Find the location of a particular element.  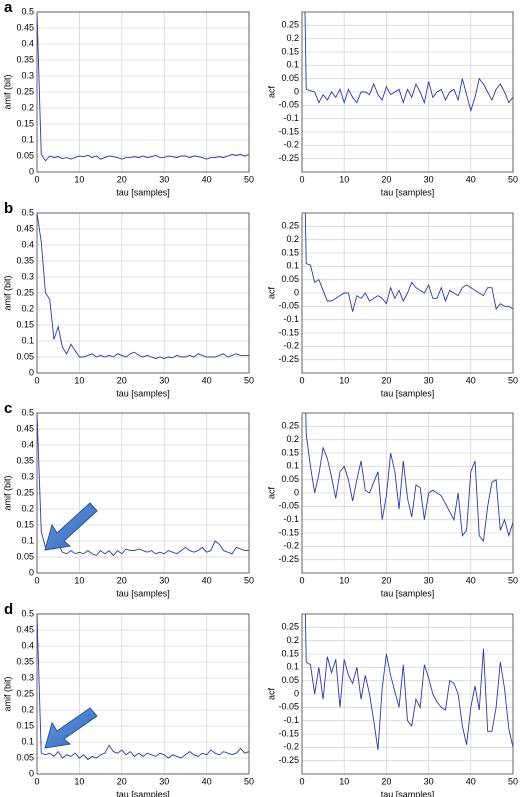

panel-label: a is located at coordinates (8, 8).